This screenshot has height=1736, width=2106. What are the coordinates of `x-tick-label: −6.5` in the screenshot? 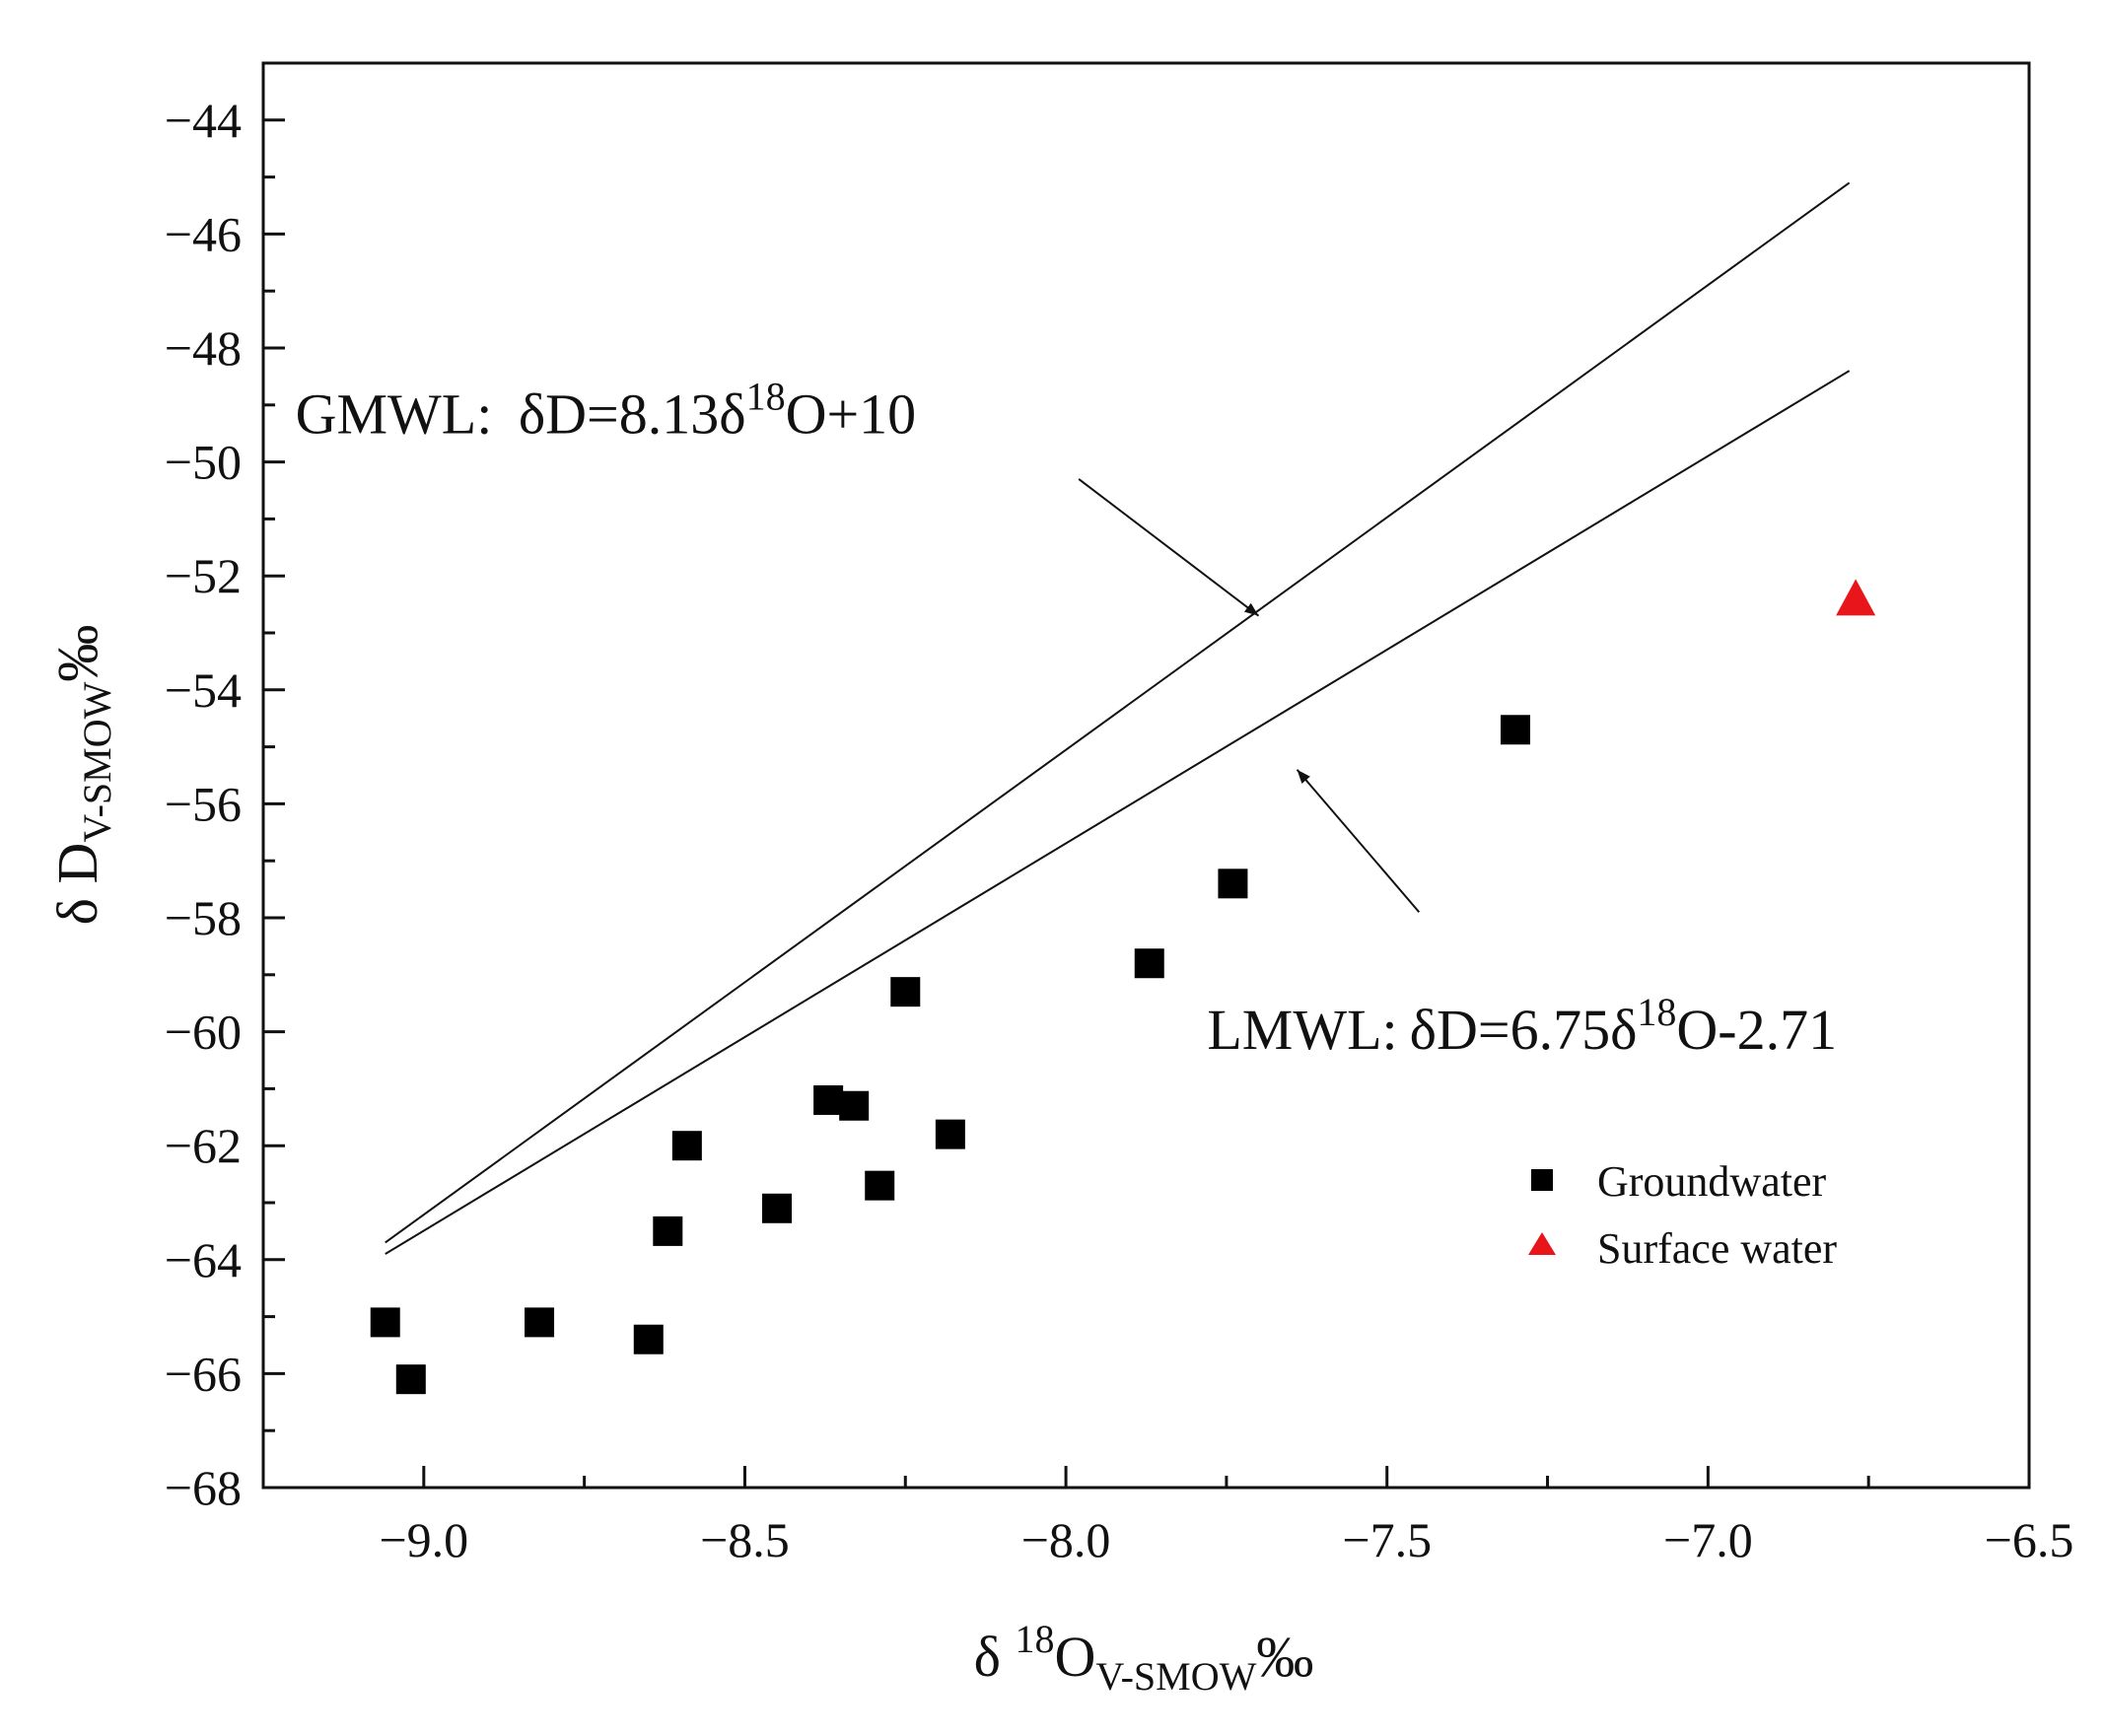 It's located at (2030, 1539).